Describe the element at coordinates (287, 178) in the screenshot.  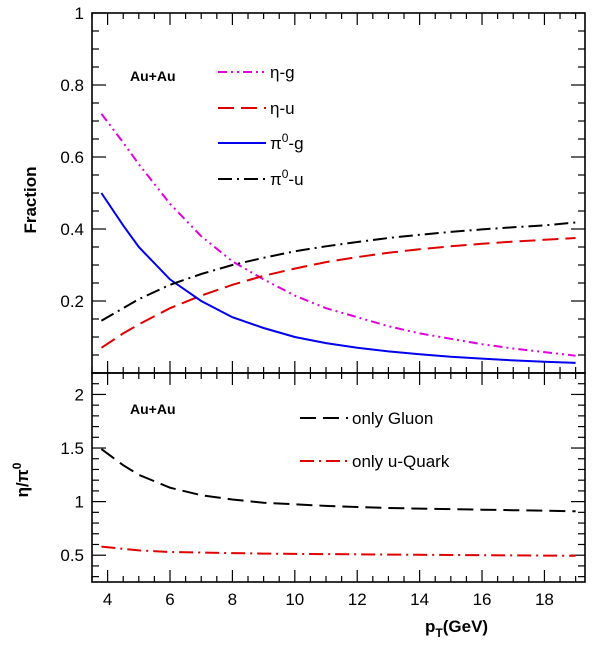
I see `legend-label: π0-u` at that location.